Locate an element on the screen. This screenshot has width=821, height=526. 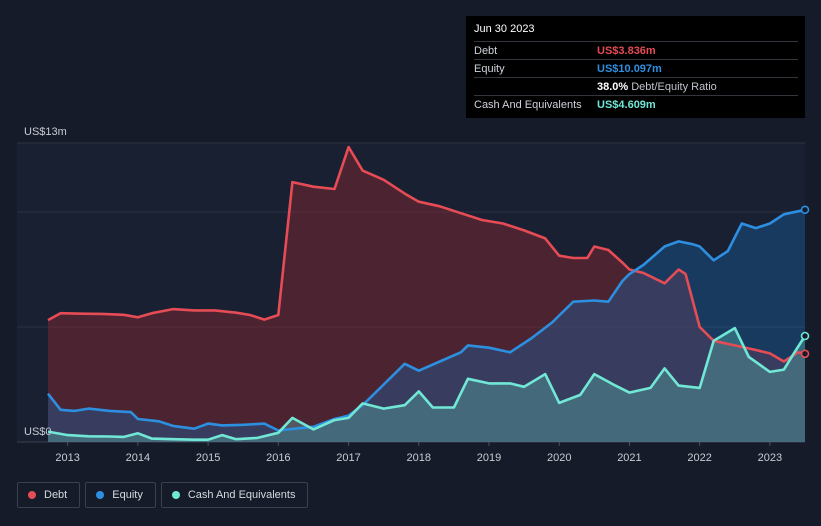
debt-dot-icon is located at coordinates (32, 495).